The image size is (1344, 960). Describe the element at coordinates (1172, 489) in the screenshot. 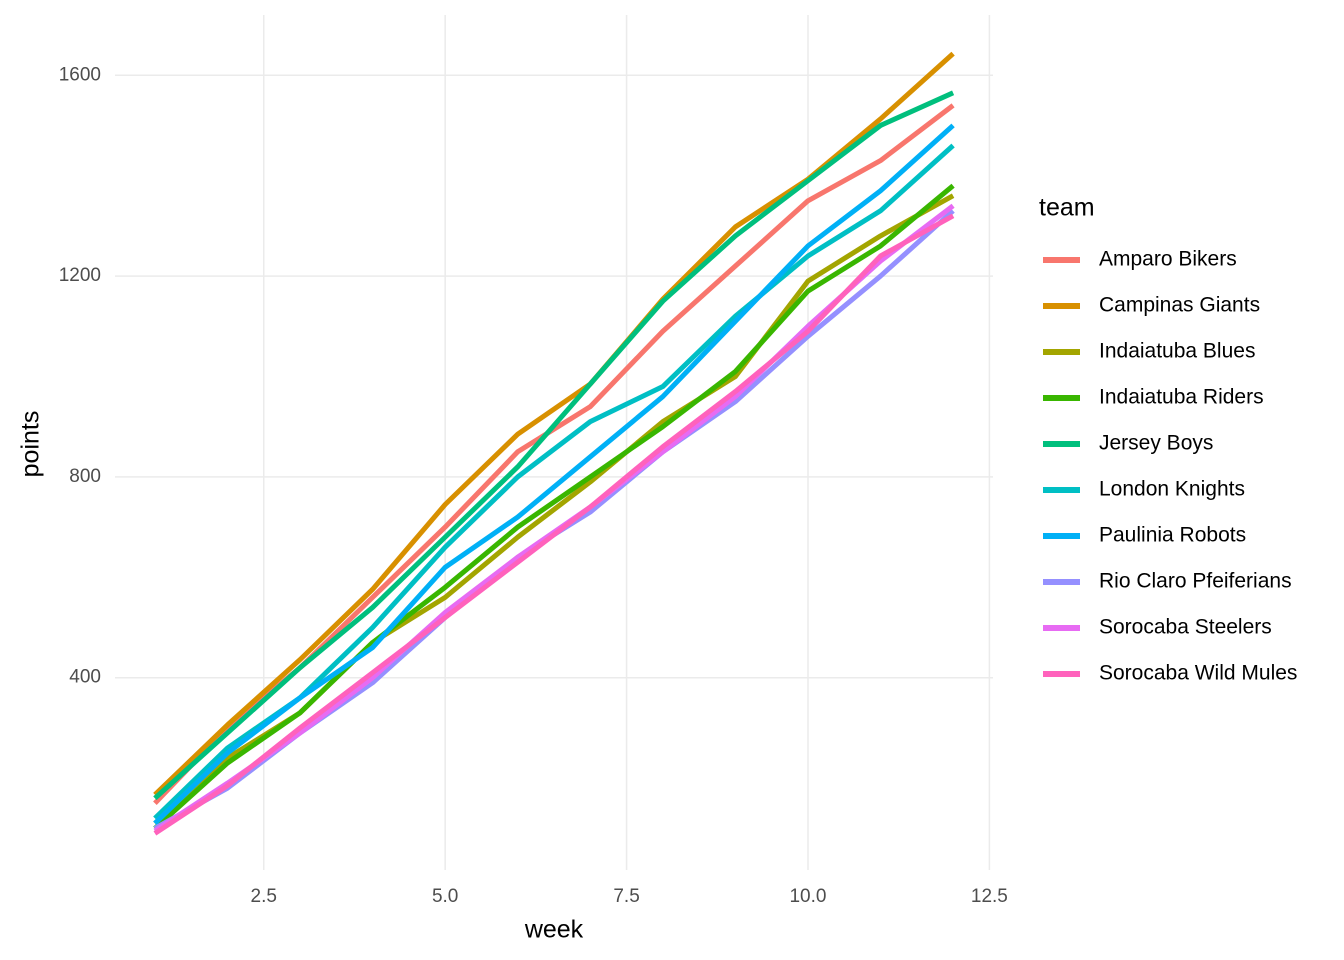

I see `legend-label: London Knights` at that location.